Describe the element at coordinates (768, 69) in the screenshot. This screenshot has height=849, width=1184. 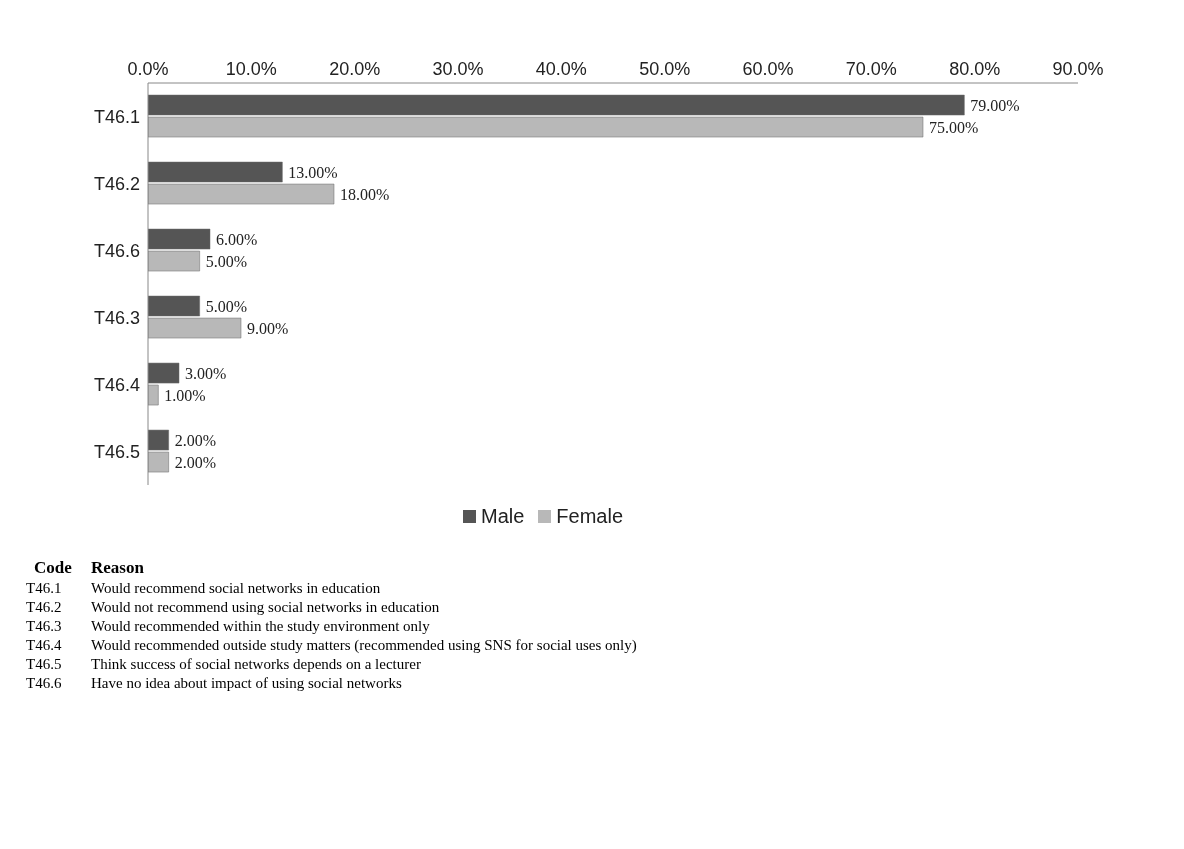
I see `x-tick-label: 60.0%` at that location.